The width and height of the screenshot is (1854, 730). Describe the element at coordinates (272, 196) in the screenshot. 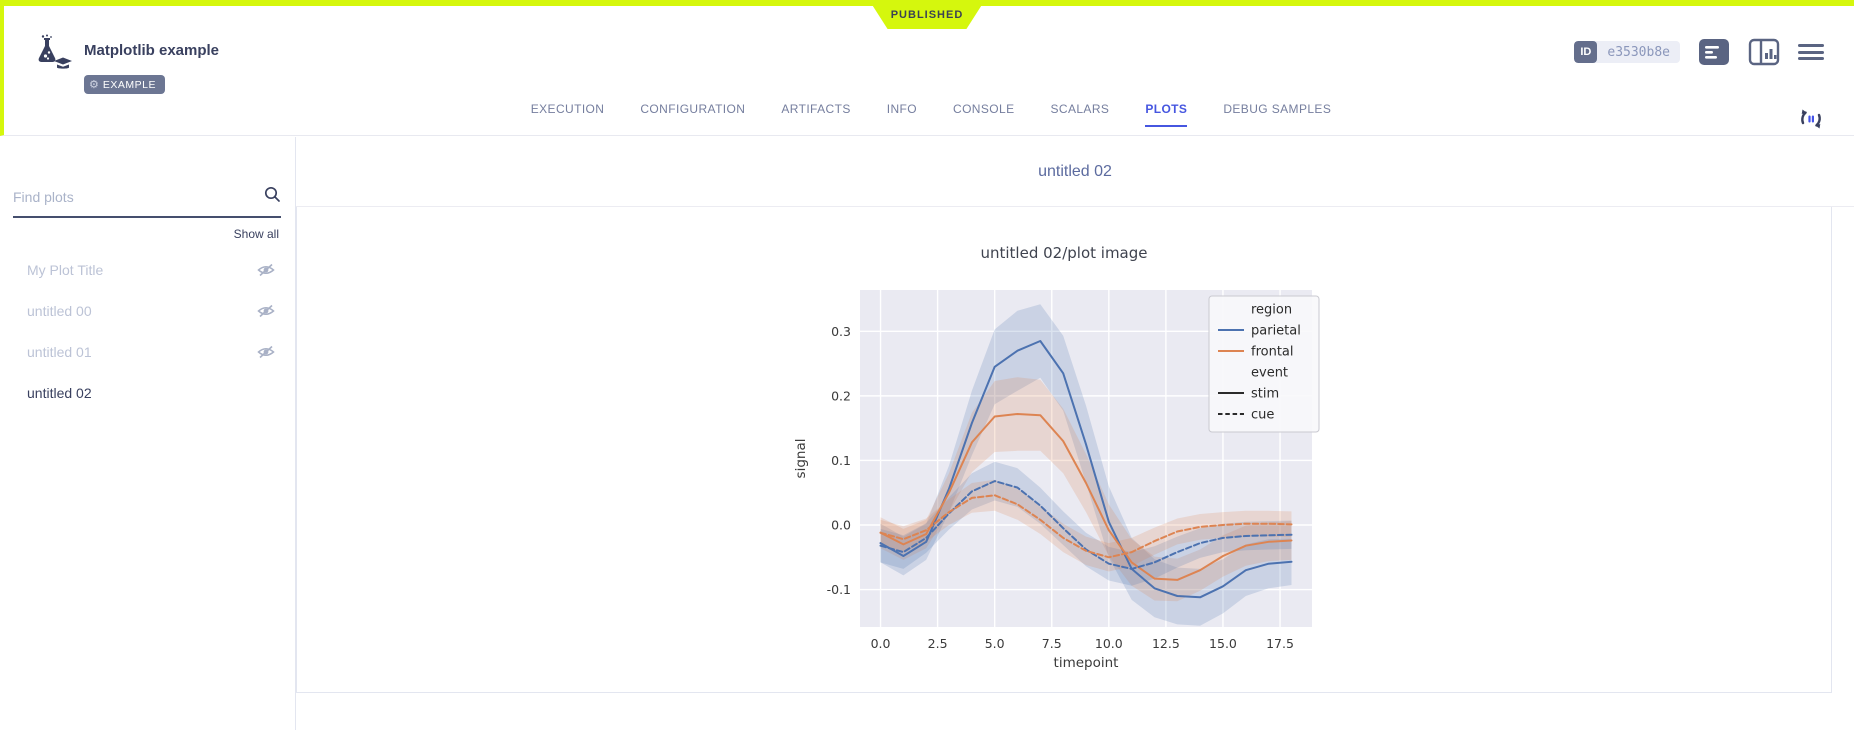

I see `search-icon` at that location.